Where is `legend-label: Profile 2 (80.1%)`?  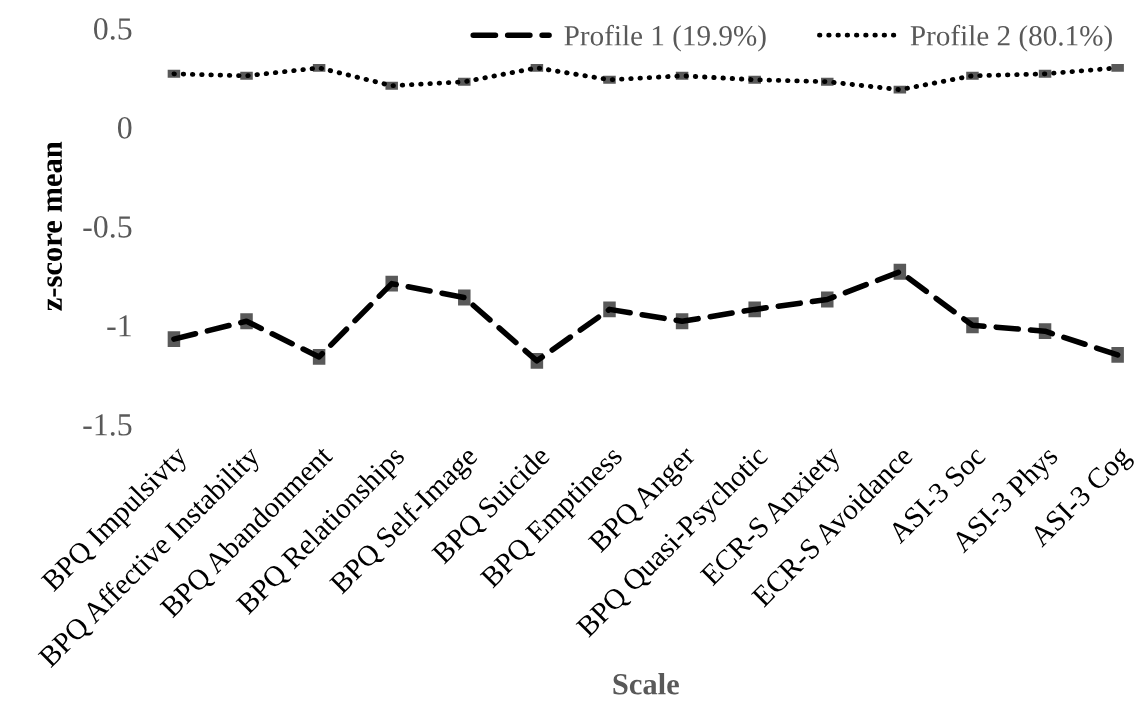 legend-label: Profile 2 (80.1%) is located at coordinates (1011, 38).